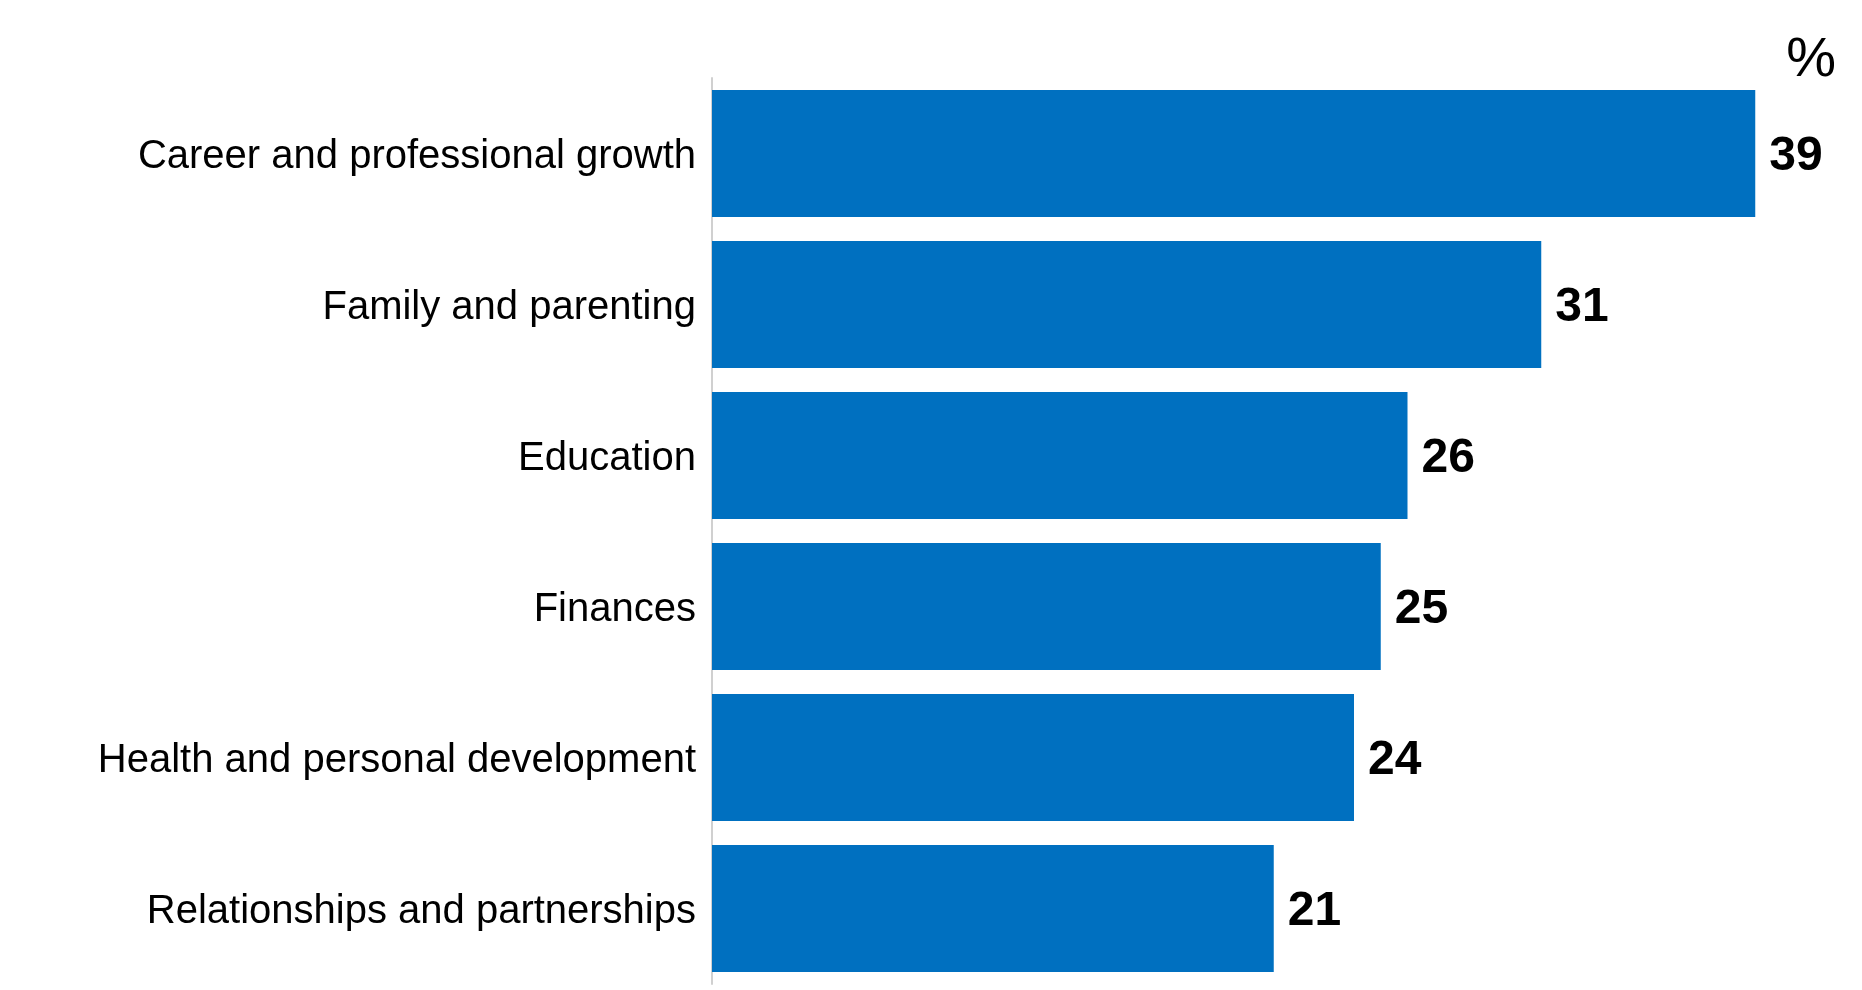  What do you see at coordinates (614, 606) in the screenshot?
I see `y-tick-label: Finances` at bounding box center [614, 606].